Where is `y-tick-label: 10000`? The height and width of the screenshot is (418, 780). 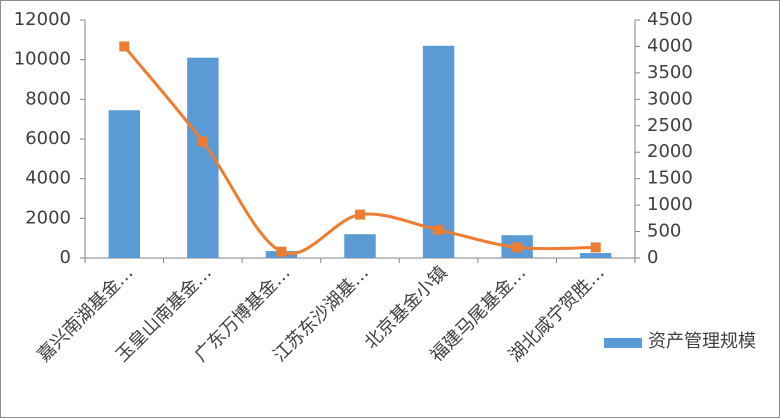
y-tick-label: 10000 is located at coordinates (42, 59).